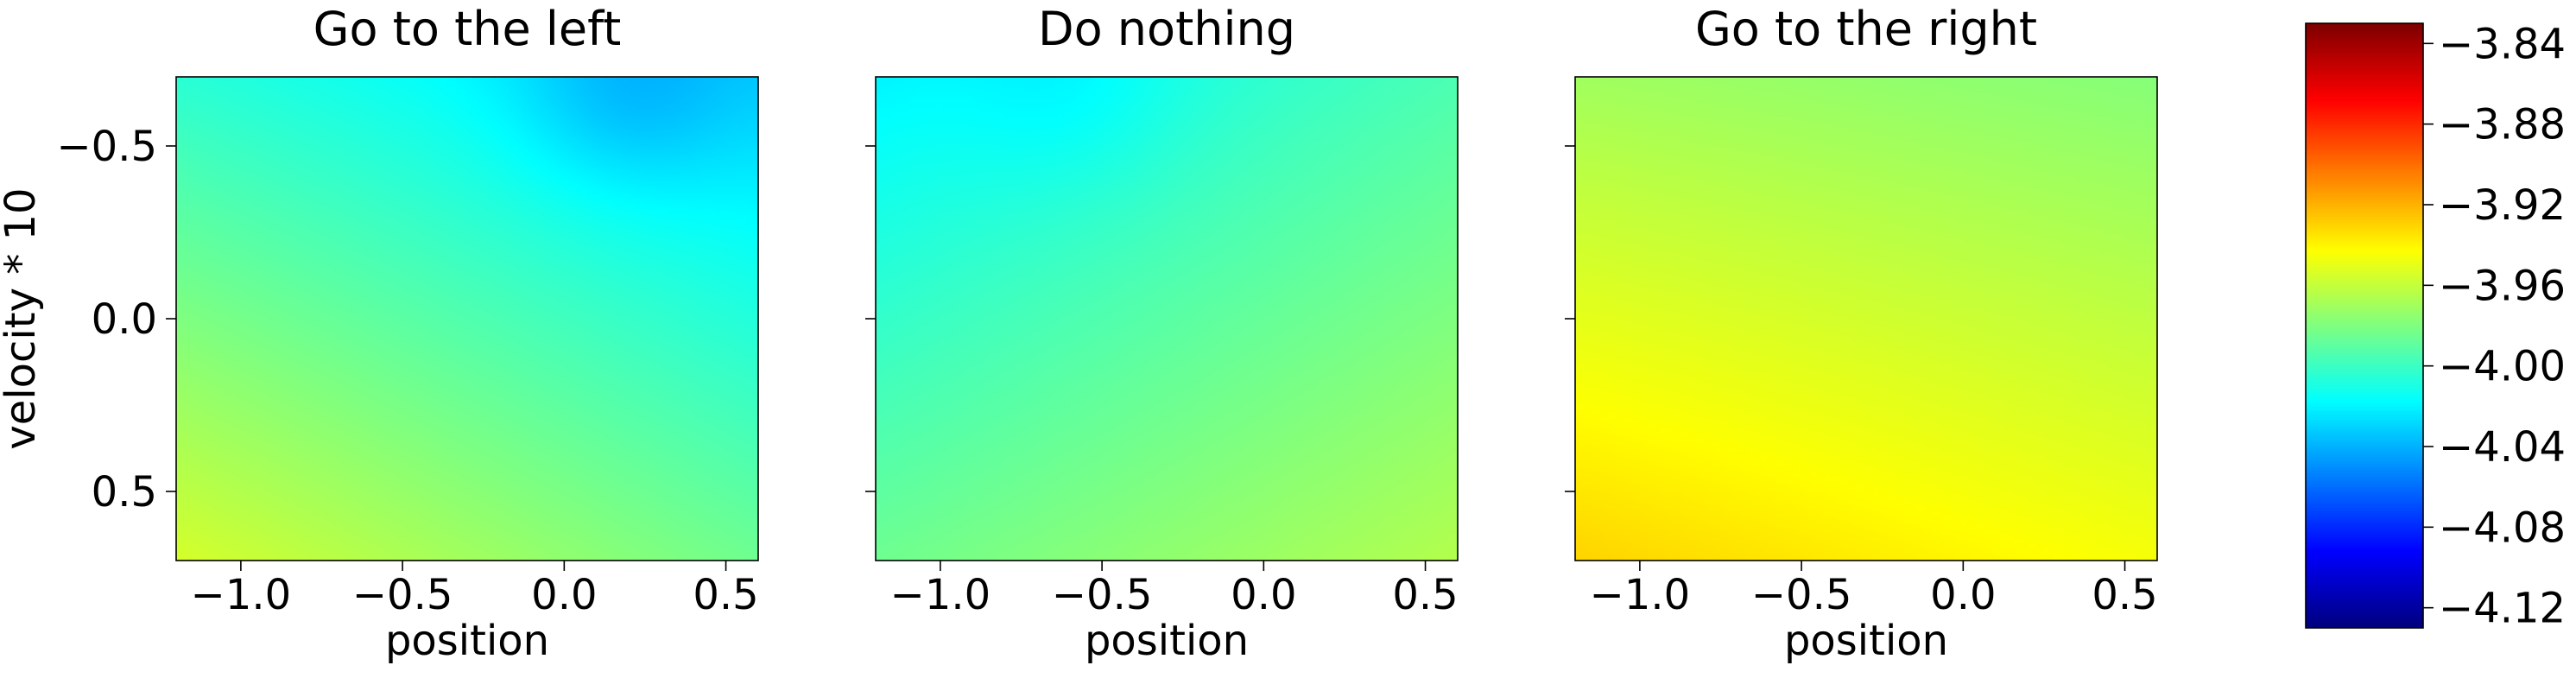 The width and height of the screenshot is (2576, 678). Describe the element at coordinates (2502, 528) in the screenshot. I see `colorbar-tick-label: −4.08` at that location.